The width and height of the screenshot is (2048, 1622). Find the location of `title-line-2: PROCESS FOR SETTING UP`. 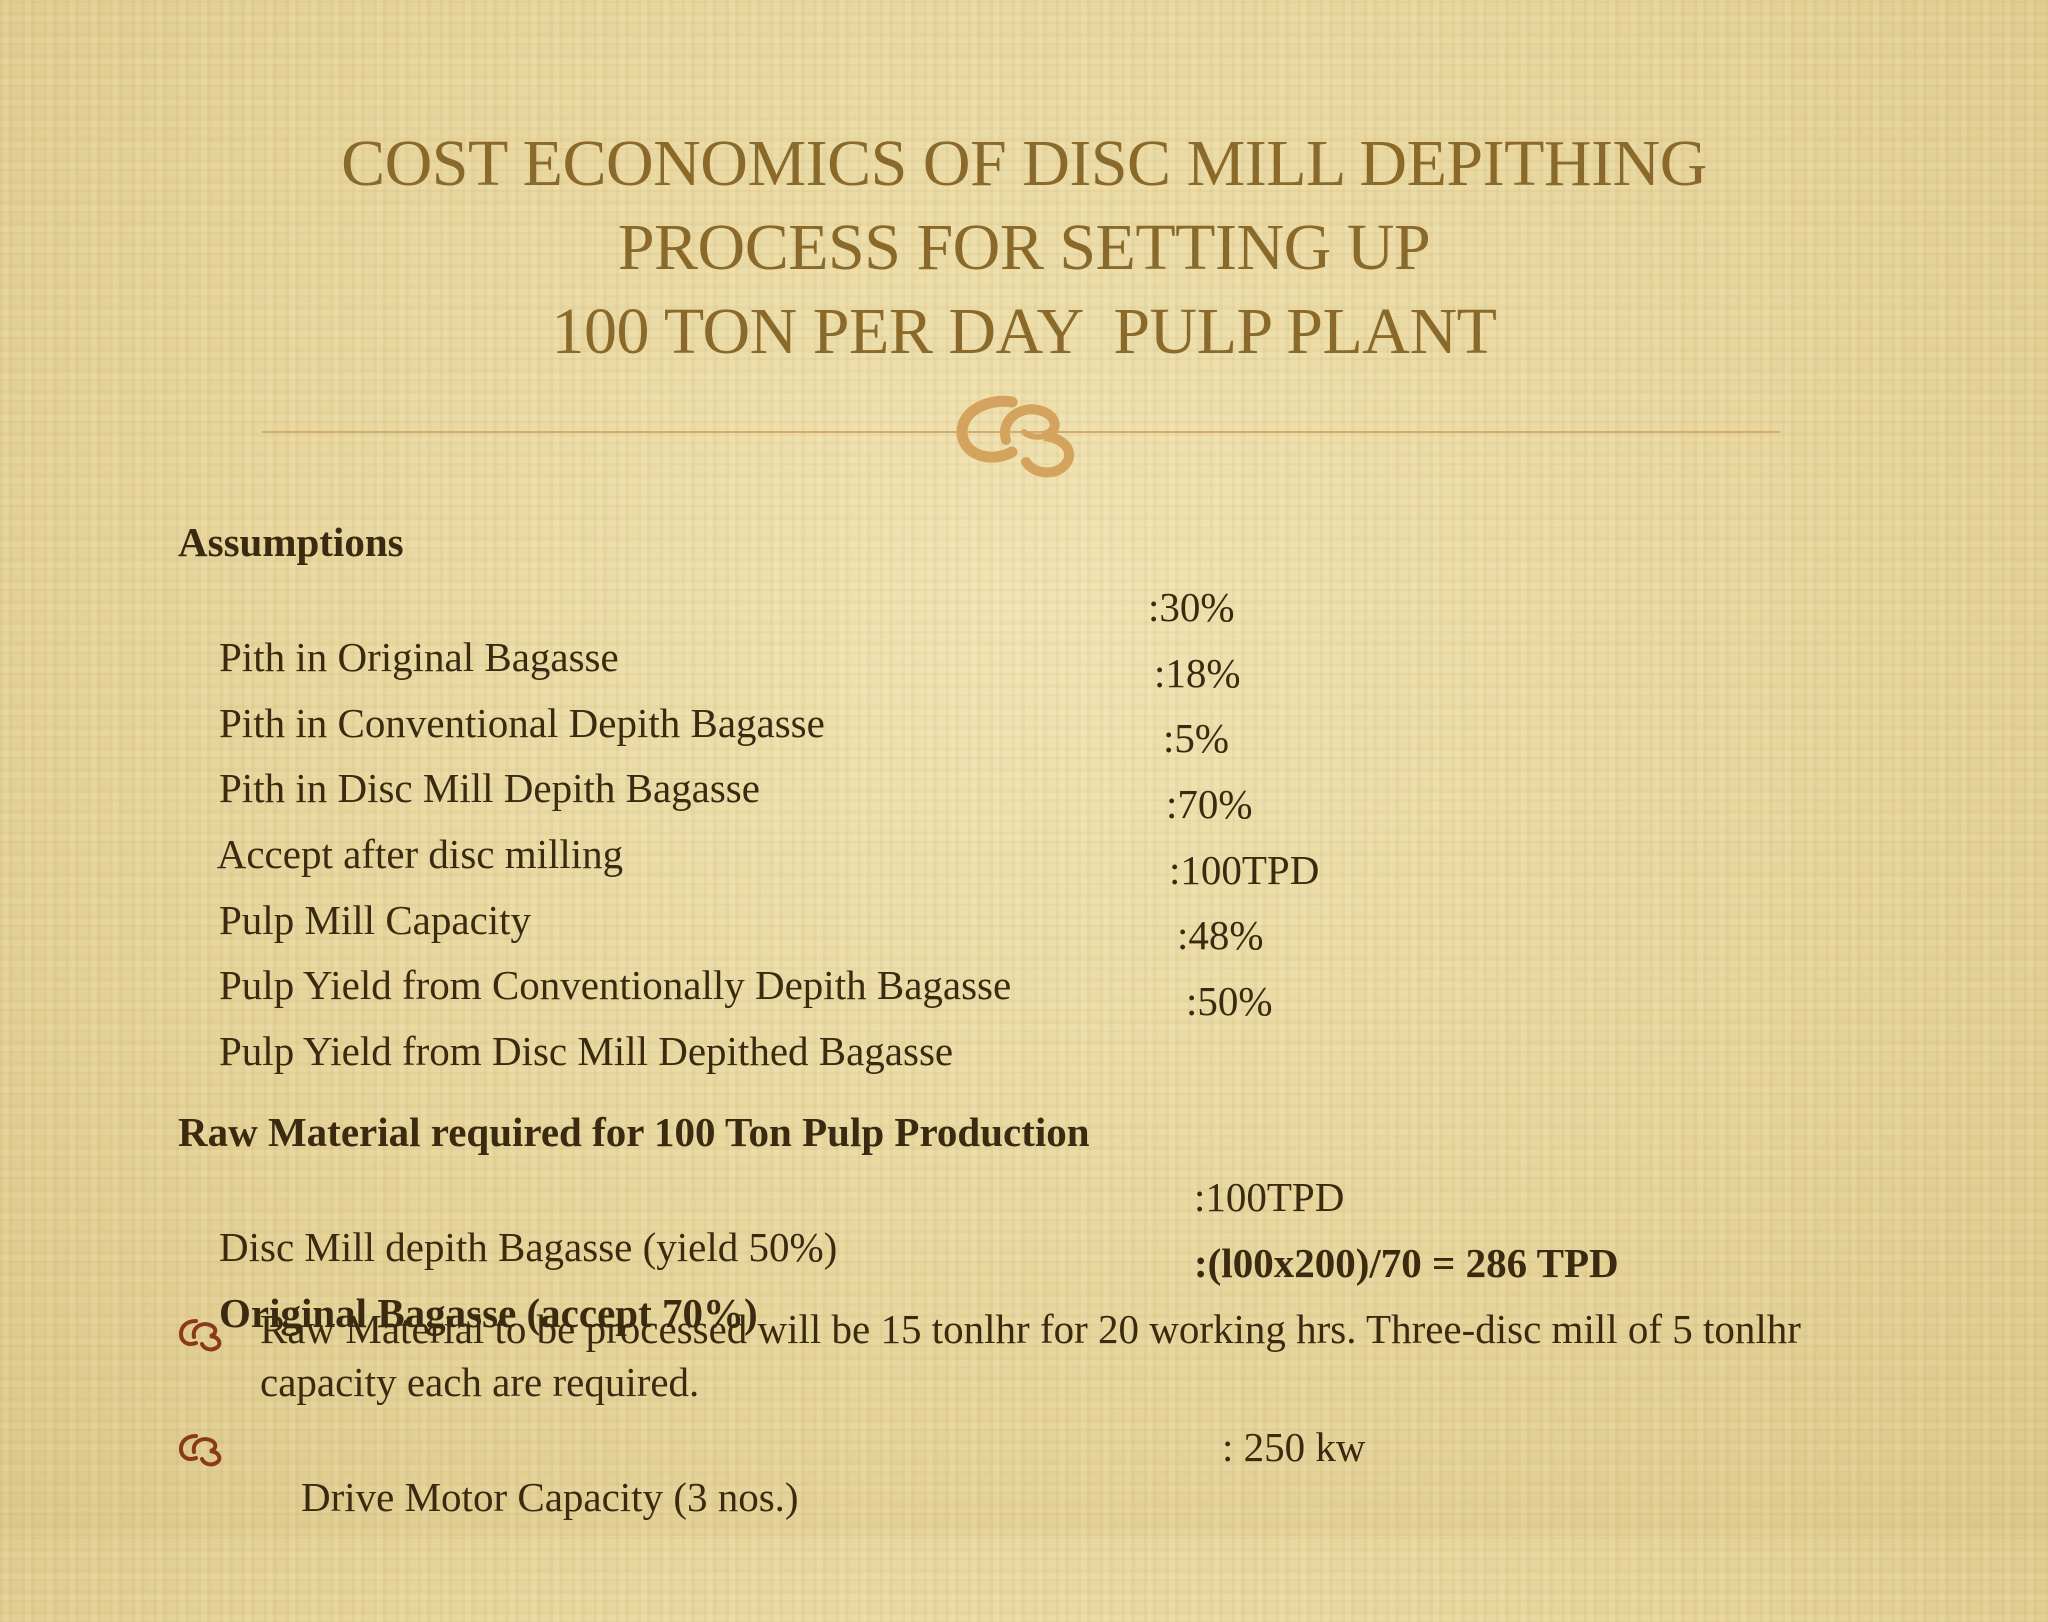

title-line-2: PROCESS FOR SETTING UP is located at coordinates (1024, 247).